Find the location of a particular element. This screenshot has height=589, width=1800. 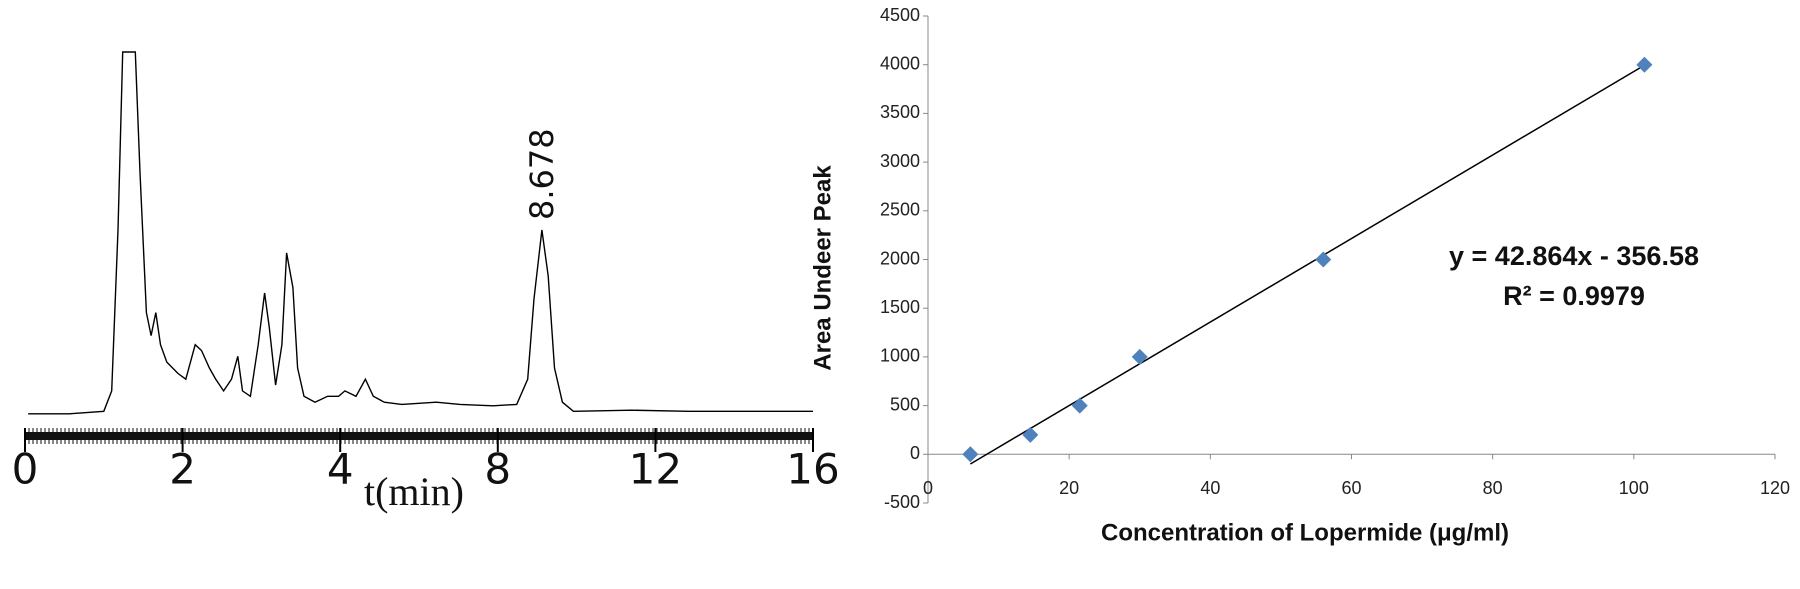

peak-annotation: 8.678 is located at coordinates (542, 174).